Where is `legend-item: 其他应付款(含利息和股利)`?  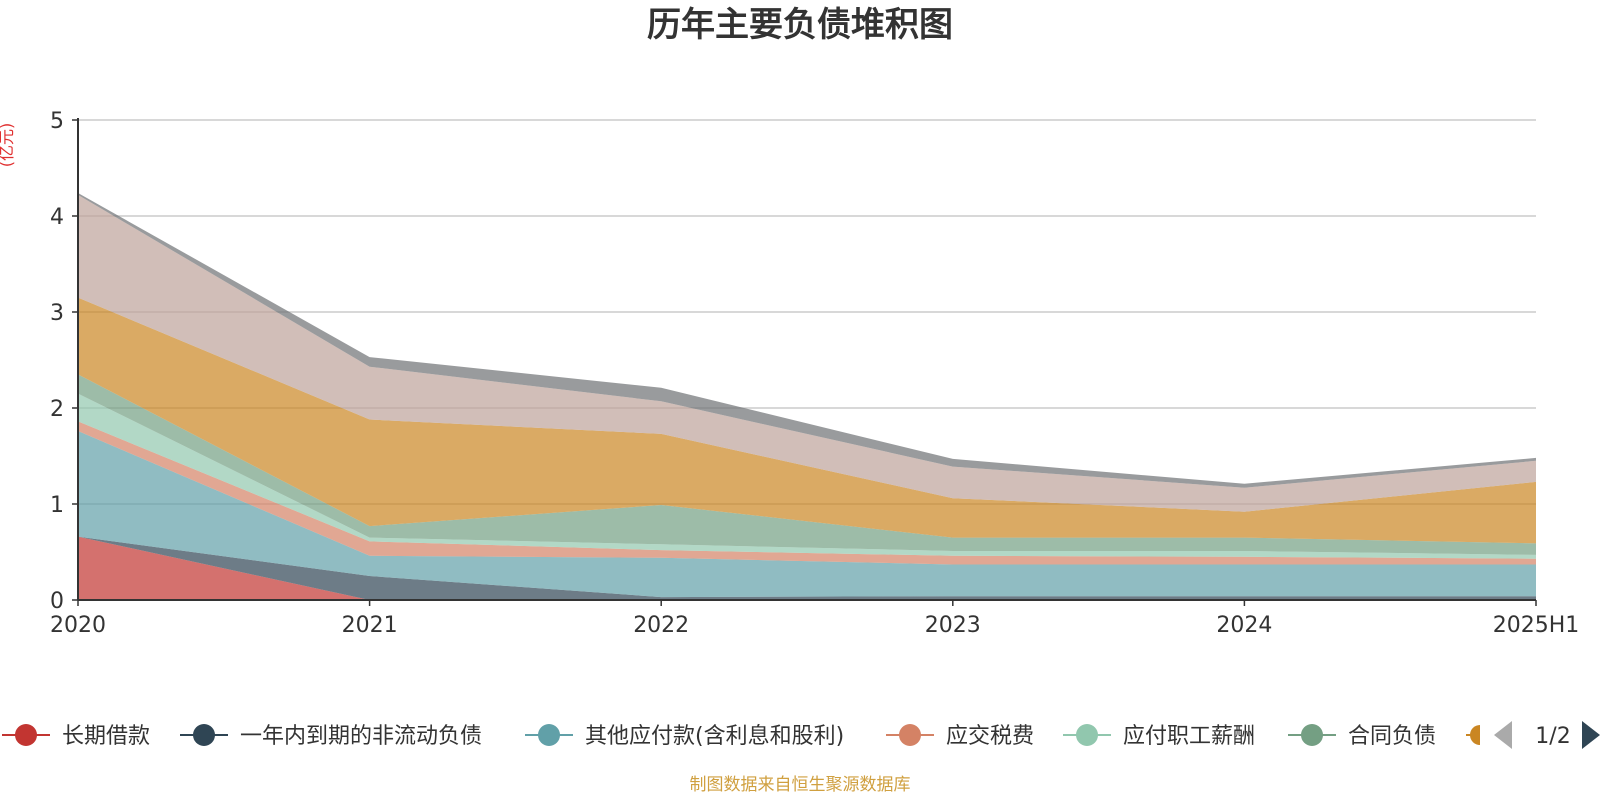 legend-item: 其他应付款(含利息和股利) is located at coordinates (684, 736).